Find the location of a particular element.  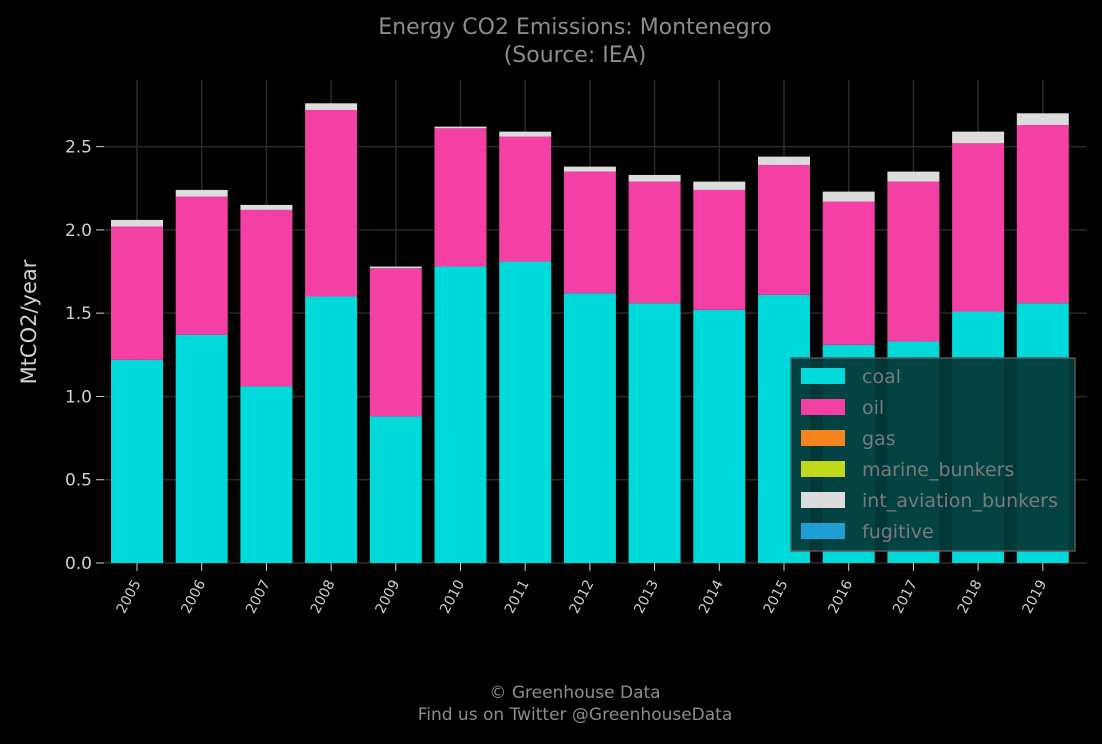

bar-int_aviation_bunkers-2015 is located at coordinates (784, 160).